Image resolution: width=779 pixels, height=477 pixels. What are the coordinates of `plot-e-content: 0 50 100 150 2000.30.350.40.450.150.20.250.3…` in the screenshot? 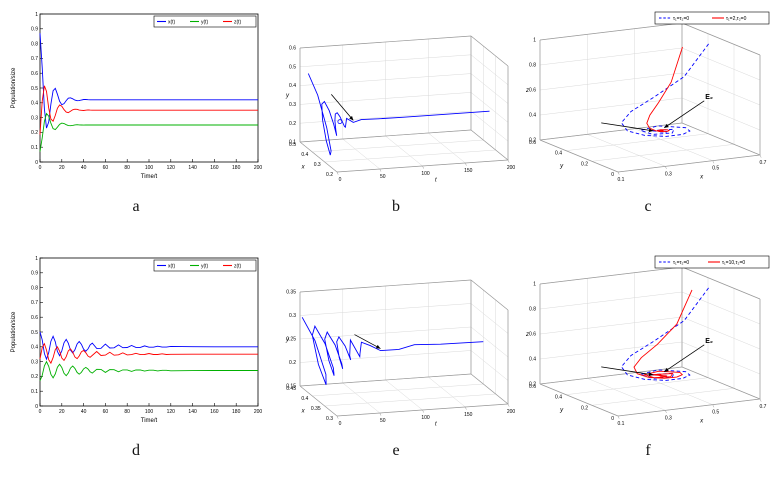 It's located at (400, 353).